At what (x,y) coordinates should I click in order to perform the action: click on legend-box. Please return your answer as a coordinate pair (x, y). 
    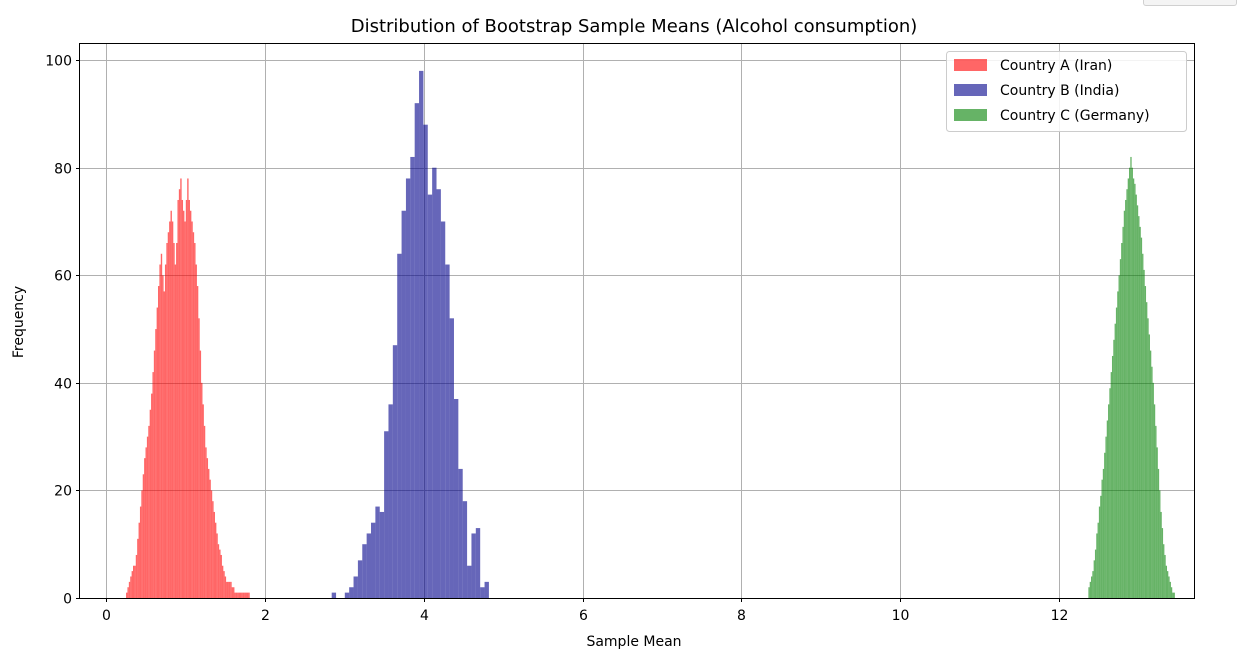
    Looking at the image, I should click on (1066, 91).